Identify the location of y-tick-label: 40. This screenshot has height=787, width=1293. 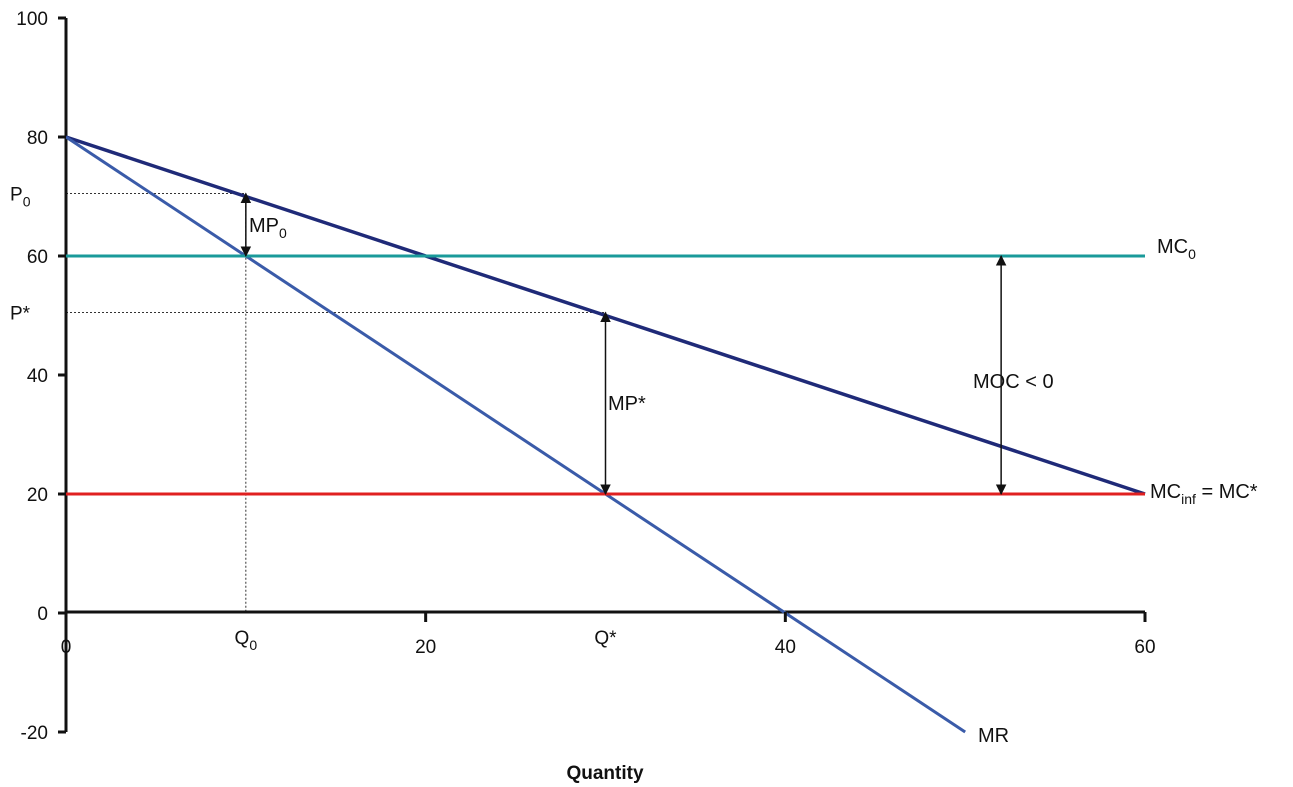
(37, 376).